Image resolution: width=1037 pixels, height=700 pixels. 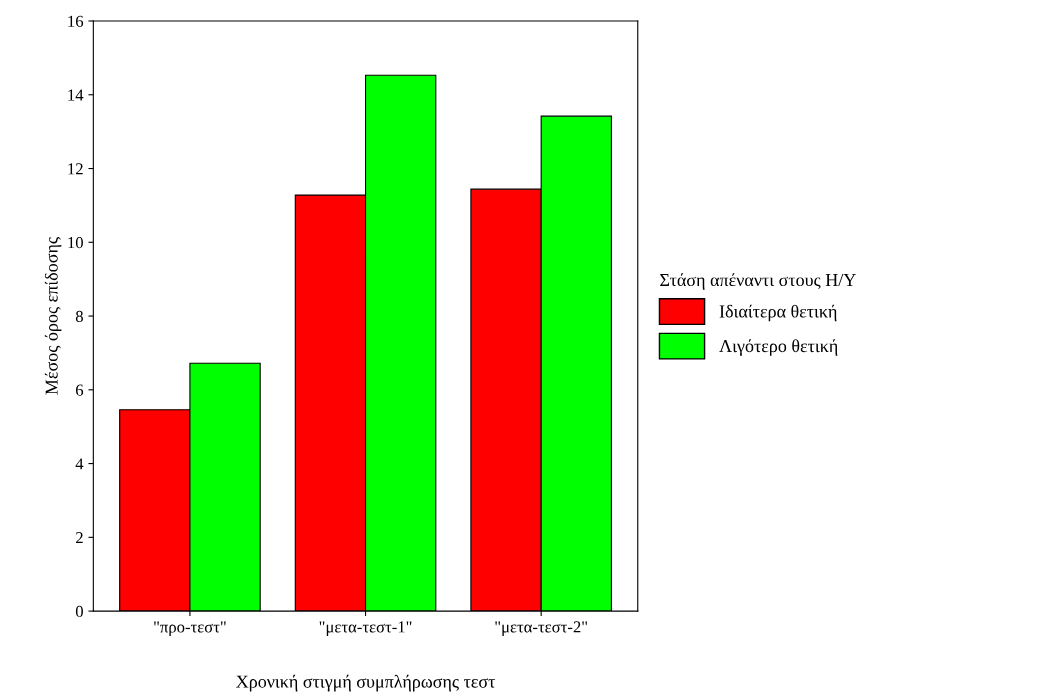 I want to click on legend-label: Λιγότερο θετική, so click(x=778, y=347).